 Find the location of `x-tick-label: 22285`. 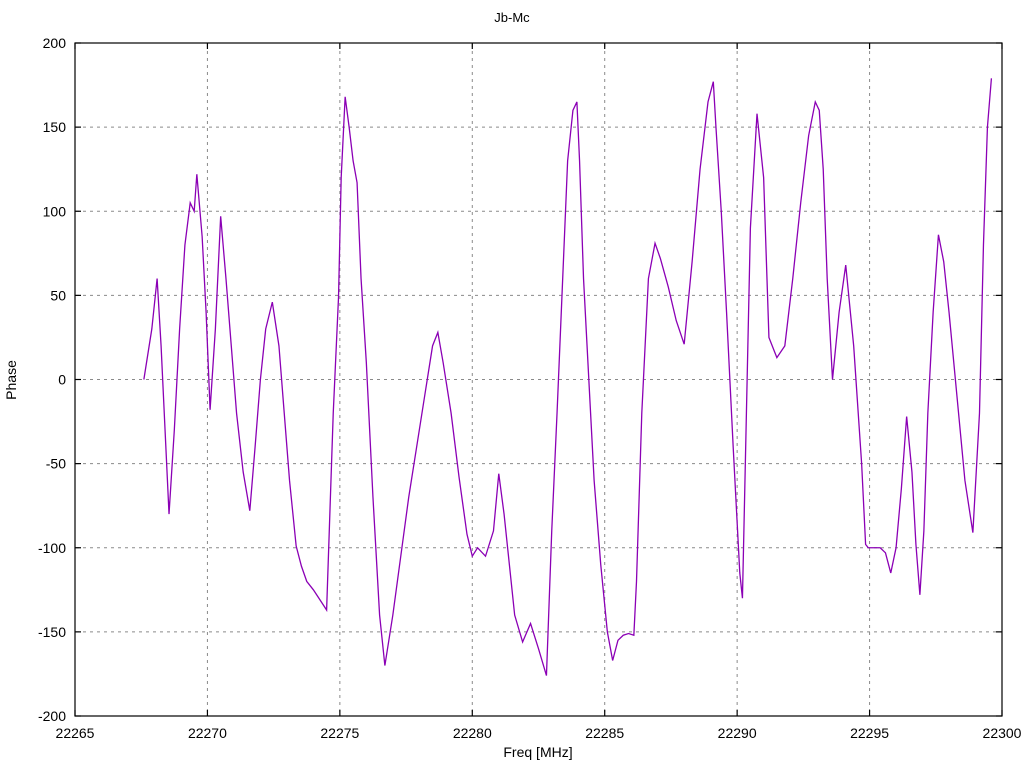

x-tick-label: 22285 is located at coordinates (604, 733).